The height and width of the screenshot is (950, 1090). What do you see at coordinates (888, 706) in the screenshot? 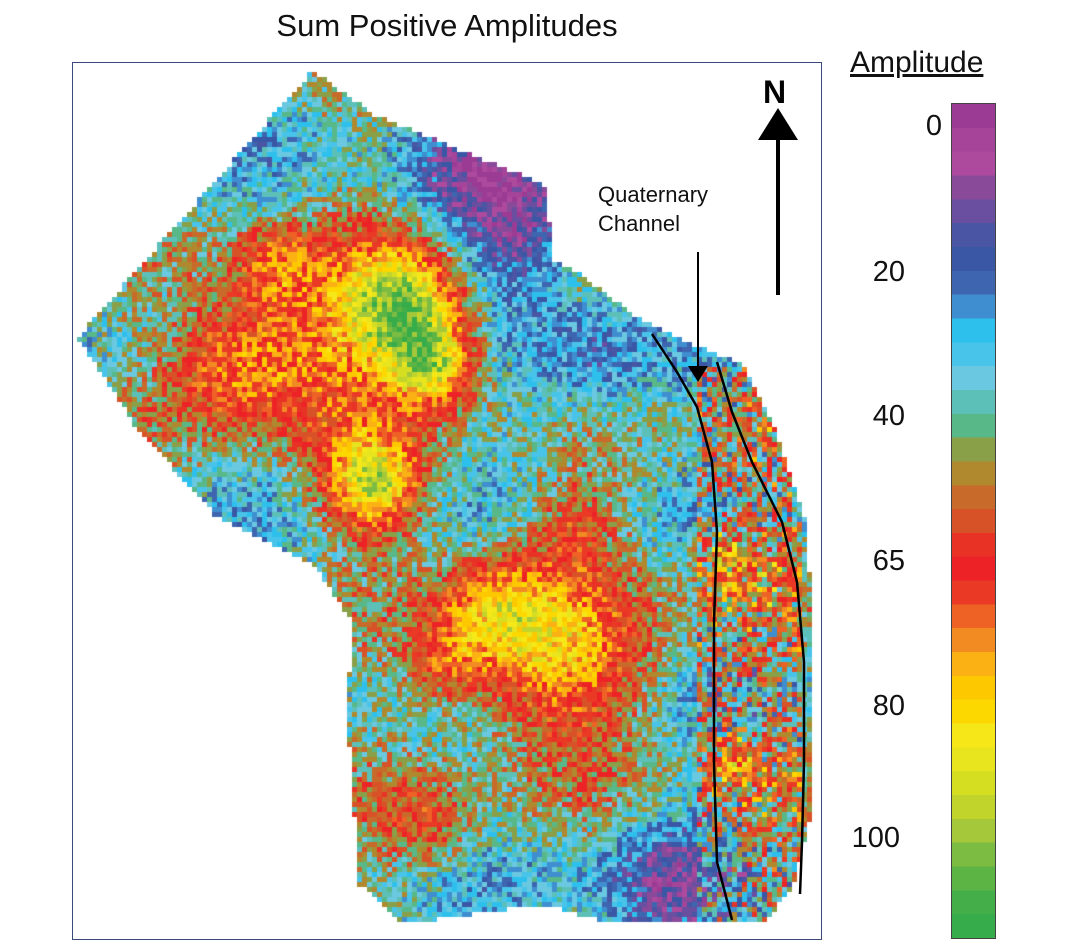
I see `tick-80: 80` at bounding box center [888, 706].